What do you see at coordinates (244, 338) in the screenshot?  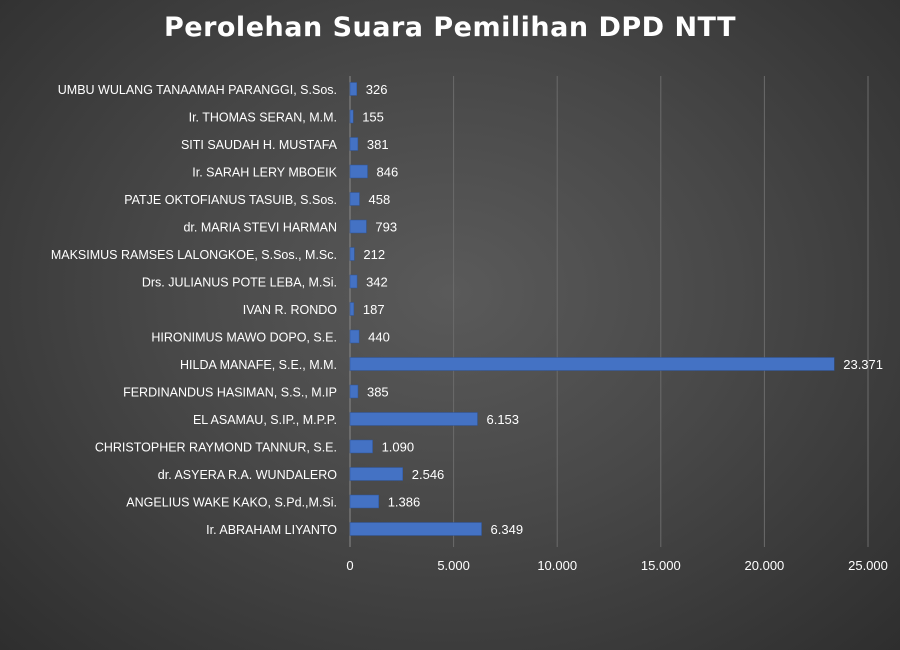 I see `category-label: HIRONIMUS MAWO DOPO, S.E.` at bounding box center [244, 338].